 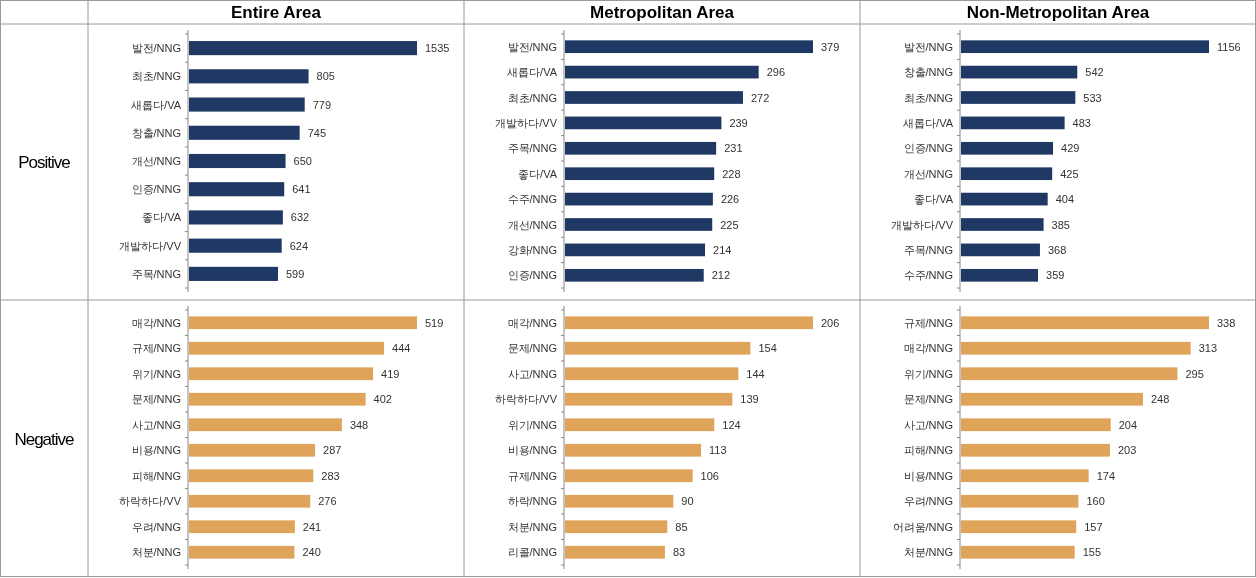 I want to click on data-label: 212, so click(x=721, y=275).